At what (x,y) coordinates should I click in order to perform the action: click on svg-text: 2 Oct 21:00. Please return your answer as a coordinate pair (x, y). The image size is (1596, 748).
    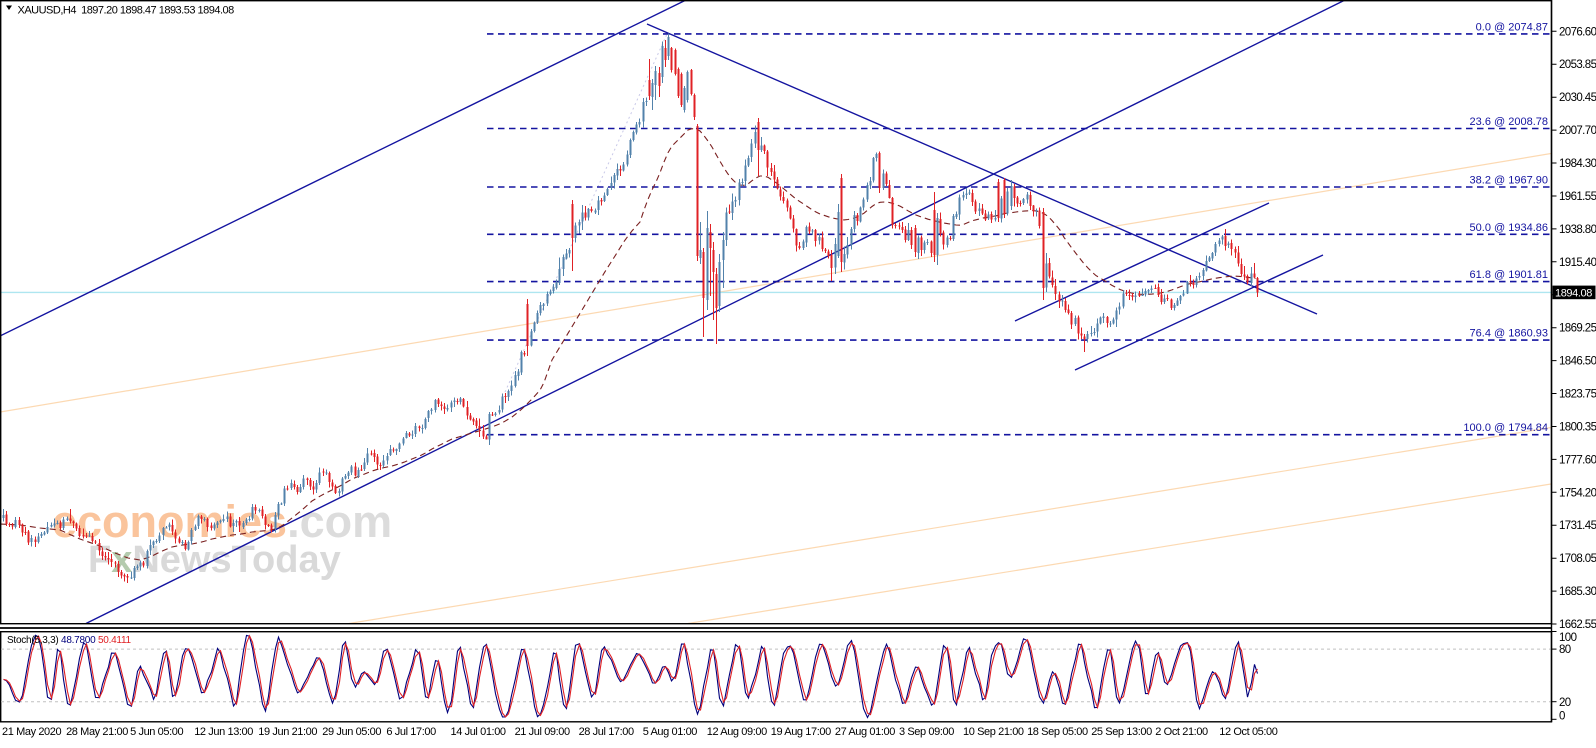
    Looking at the image, I should click on (1181, 732).